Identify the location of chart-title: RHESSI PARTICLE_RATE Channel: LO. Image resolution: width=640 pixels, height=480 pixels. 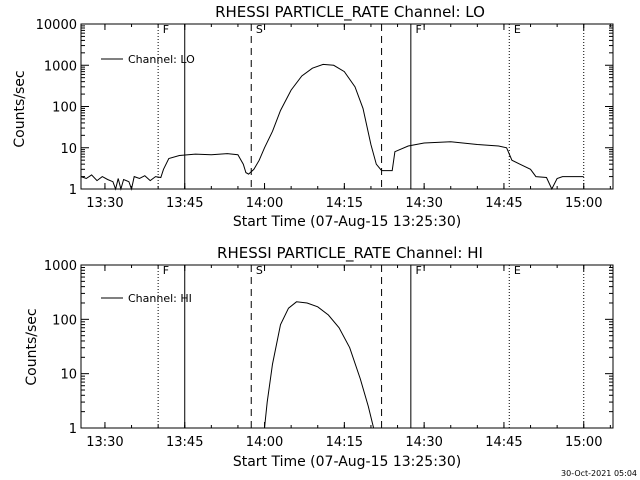
(350, 12).